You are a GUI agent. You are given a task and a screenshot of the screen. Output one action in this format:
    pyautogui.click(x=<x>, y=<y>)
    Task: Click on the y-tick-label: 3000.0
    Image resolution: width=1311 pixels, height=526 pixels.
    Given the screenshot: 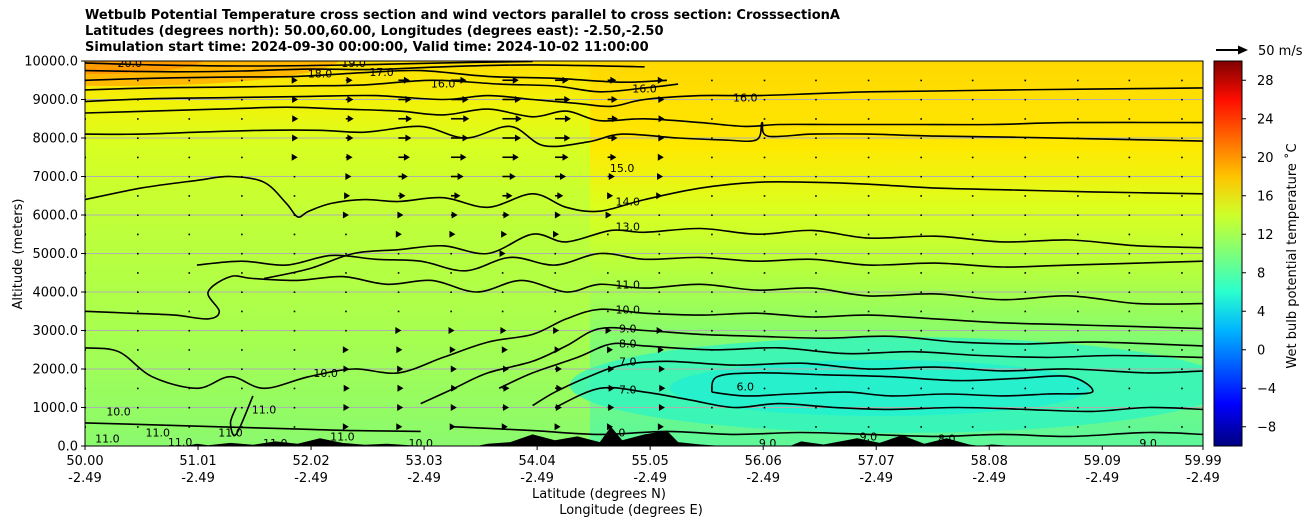 What is the action you would take?
    pyautogui.click(x=56, y=331)
    